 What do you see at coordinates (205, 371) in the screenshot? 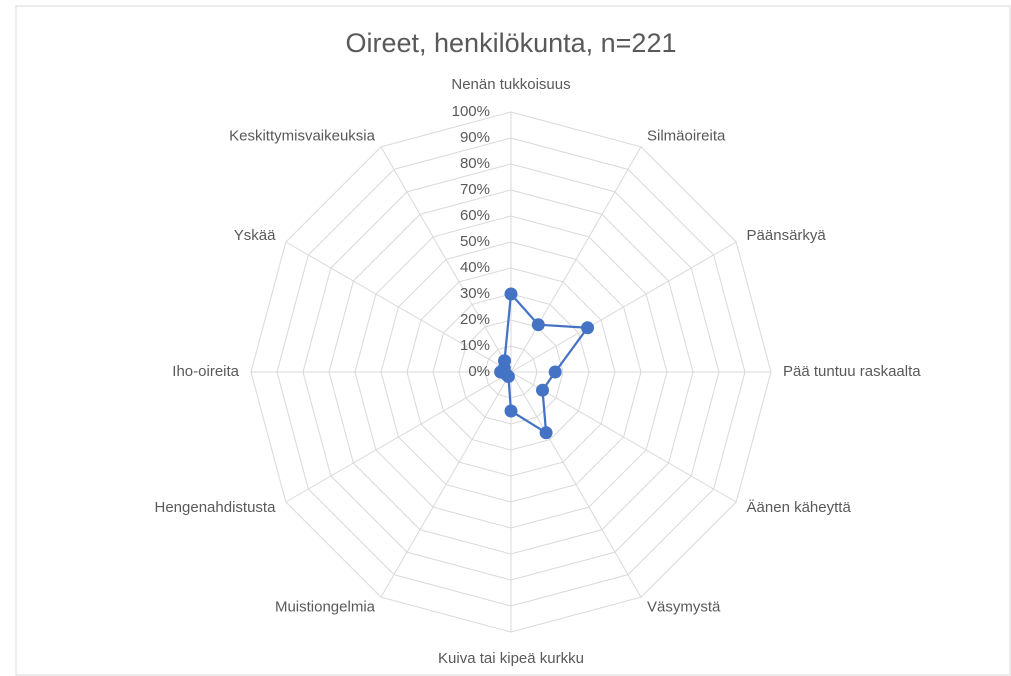
I see `category-label: Iho-oireita` at bounding box center [205, 371].